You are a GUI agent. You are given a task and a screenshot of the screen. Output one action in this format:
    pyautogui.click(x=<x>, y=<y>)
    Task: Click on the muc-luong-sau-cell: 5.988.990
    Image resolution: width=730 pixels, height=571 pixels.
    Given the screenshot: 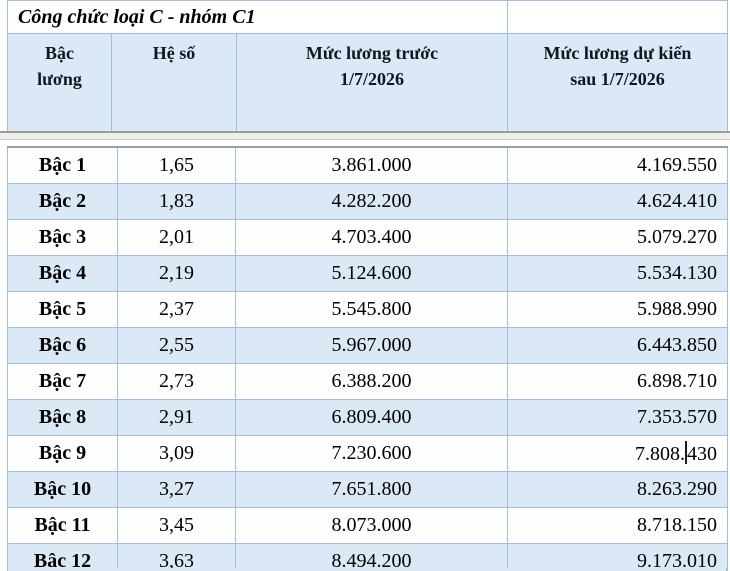 What is the action you would take?
    pyautogui.click(x=617, y=309)
    